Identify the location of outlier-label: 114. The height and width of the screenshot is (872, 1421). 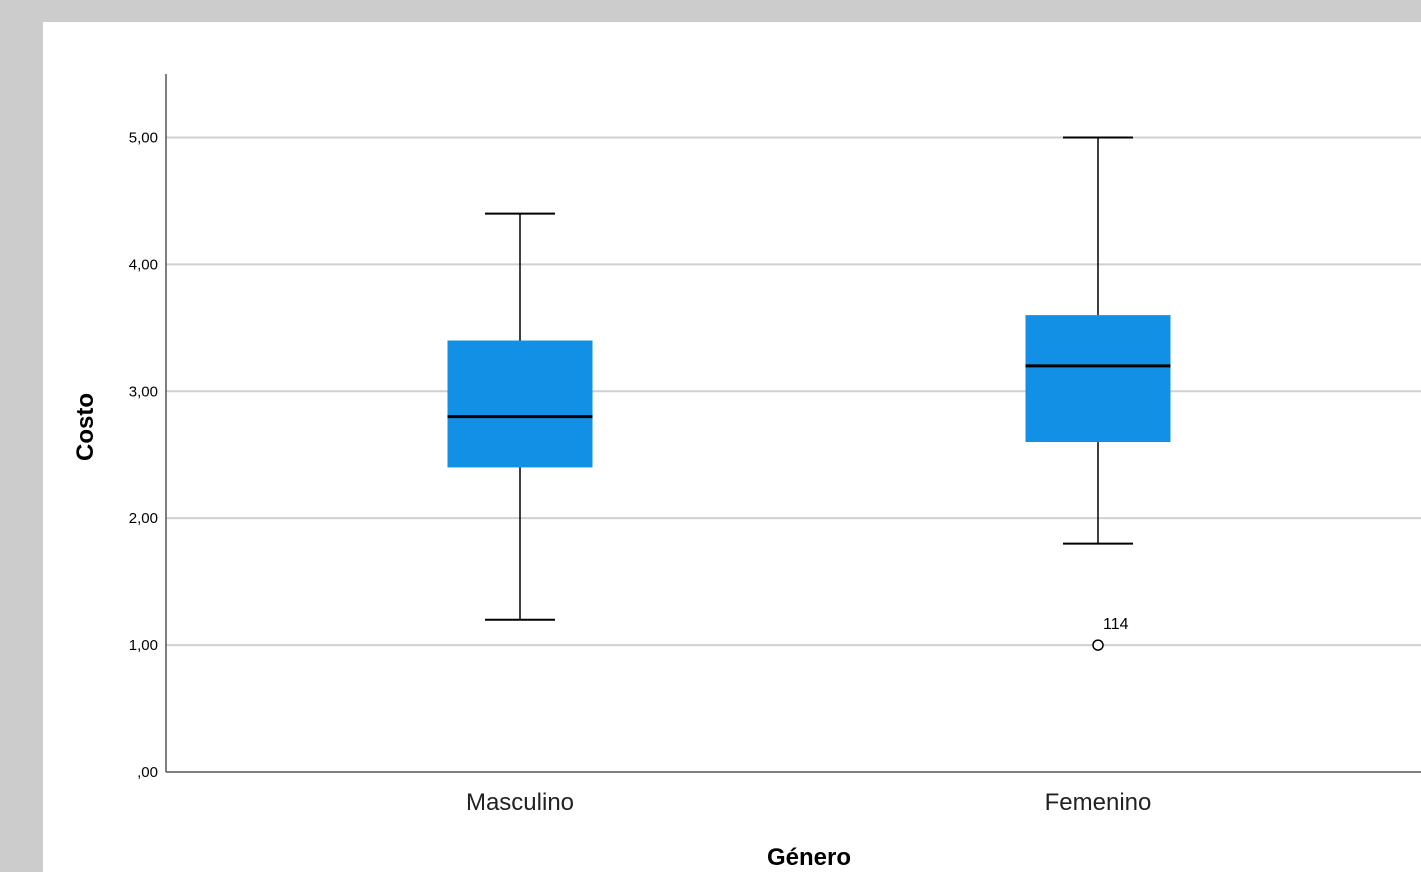
(1116, 624).